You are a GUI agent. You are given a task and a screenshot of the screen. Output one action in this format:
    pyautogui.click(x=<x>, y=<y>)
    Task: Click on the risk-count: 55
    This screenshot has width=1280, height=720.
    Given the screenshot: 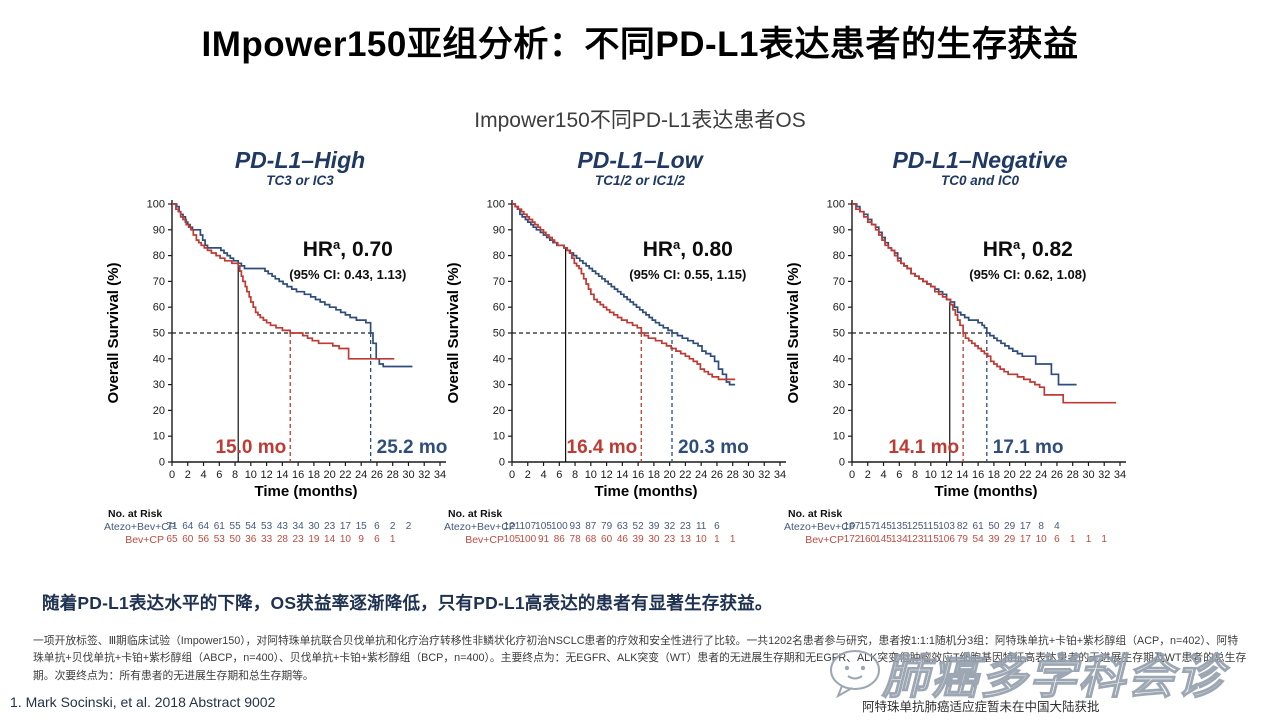 What is the action you would take?
    pyautogui.click(x=235, y=526)
    